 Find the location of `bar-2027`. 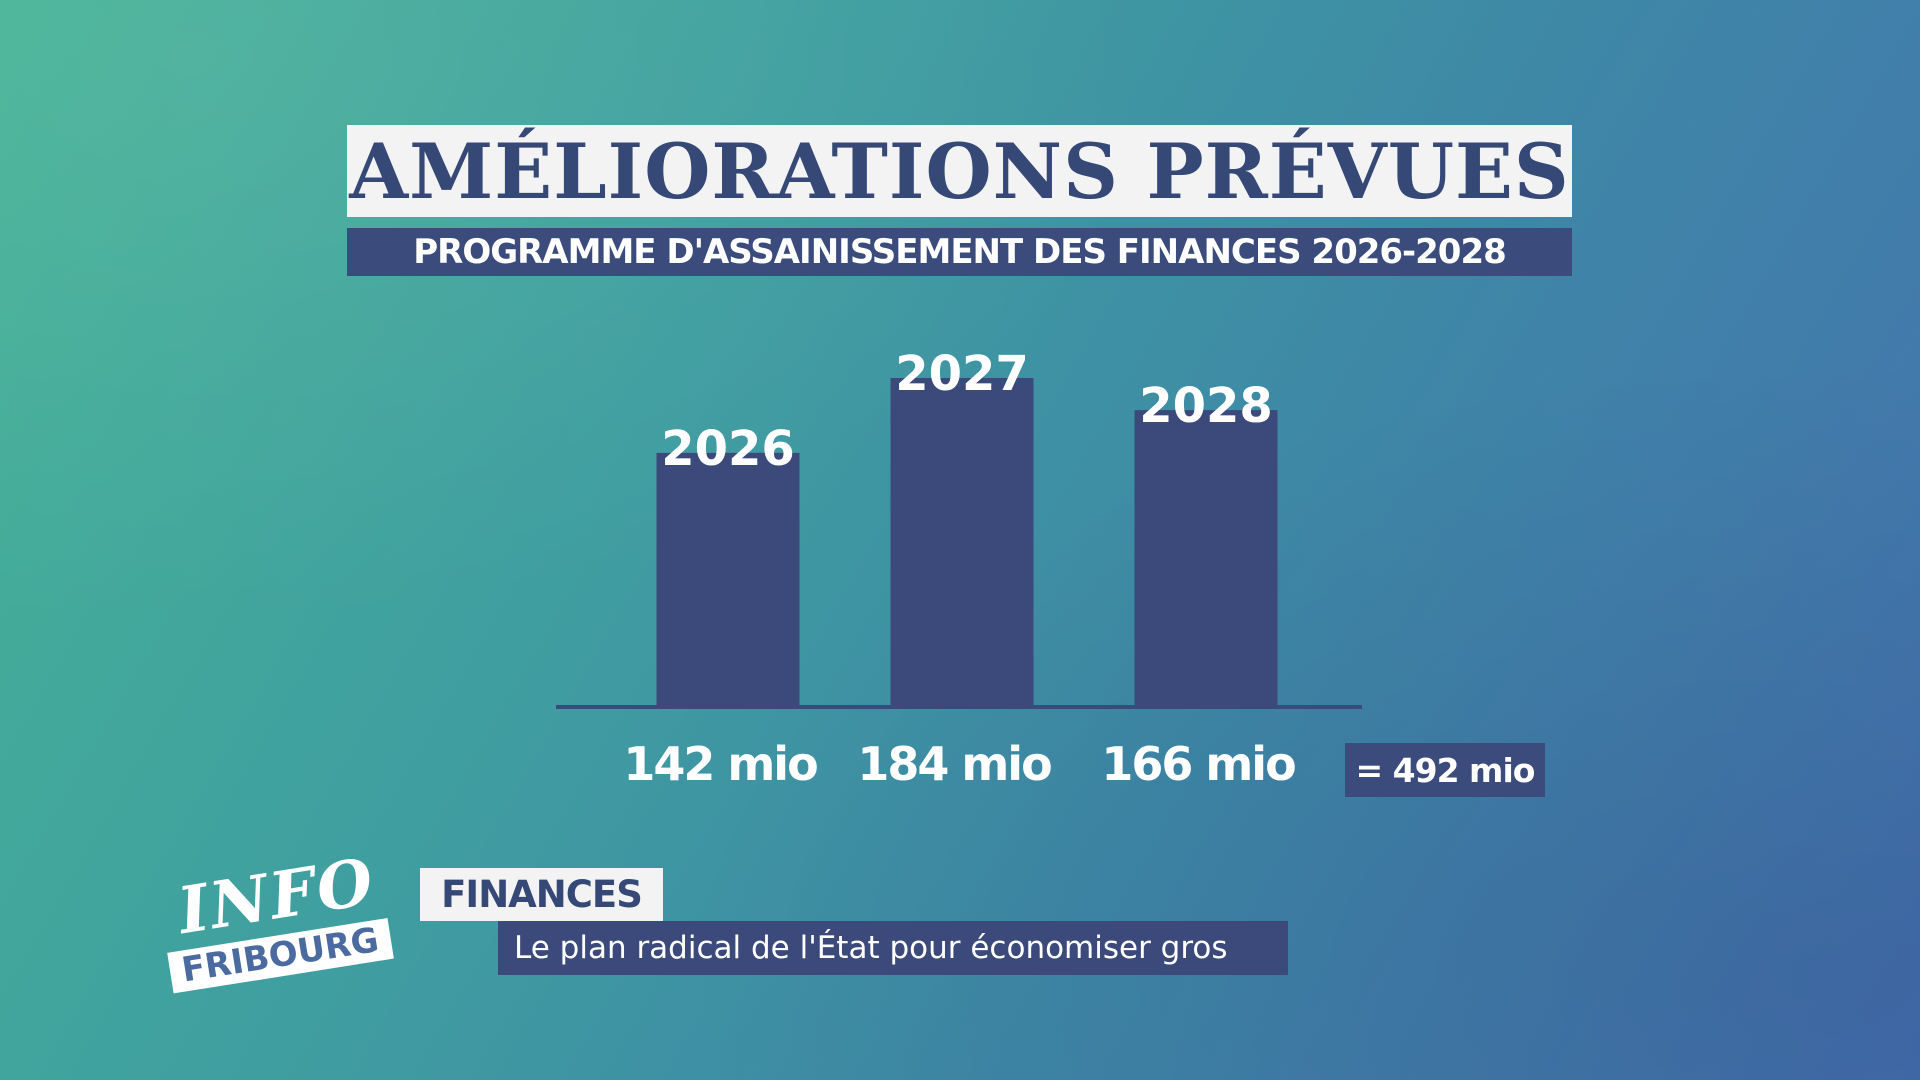

bar-2027 is located at coordinates (962, 542).